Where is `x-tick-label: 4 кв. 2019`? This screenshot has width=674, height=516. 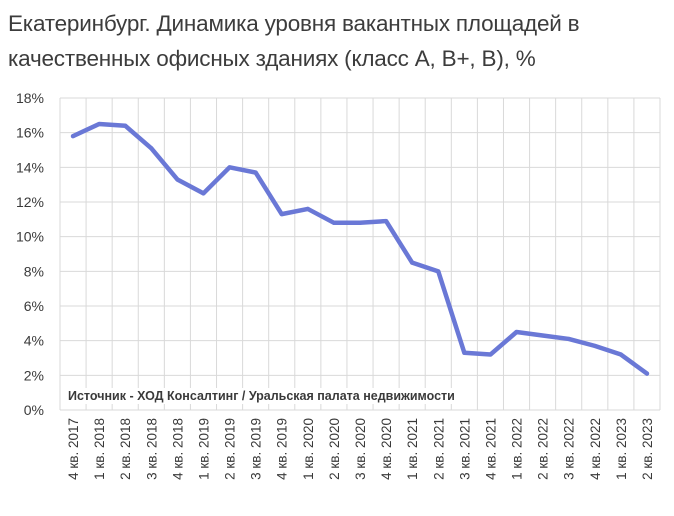
x-tick-label: 4 кв. 2019 is located at coordinates (282, 449).